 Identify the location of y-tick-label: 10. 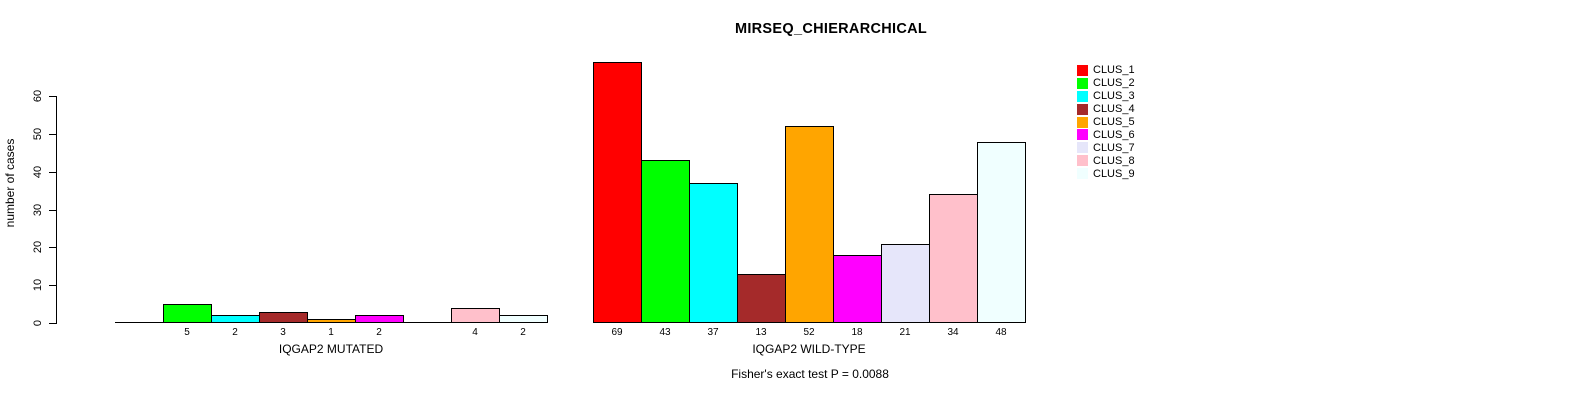
(38, 285).